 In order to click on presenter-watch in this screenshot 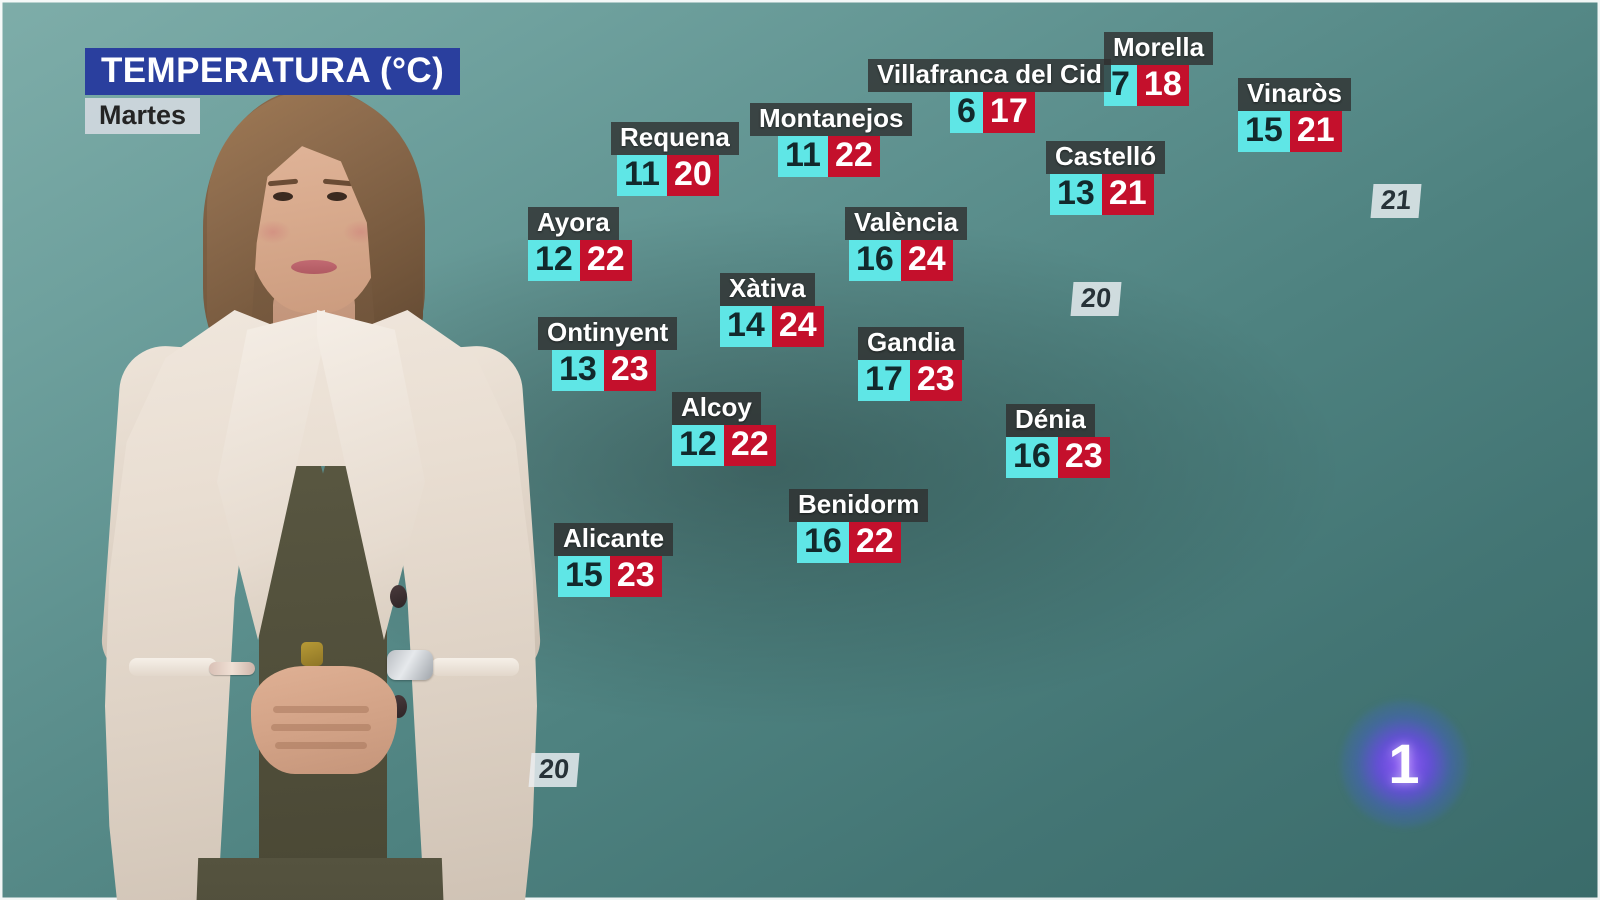, I will do `click(410, 665)`.